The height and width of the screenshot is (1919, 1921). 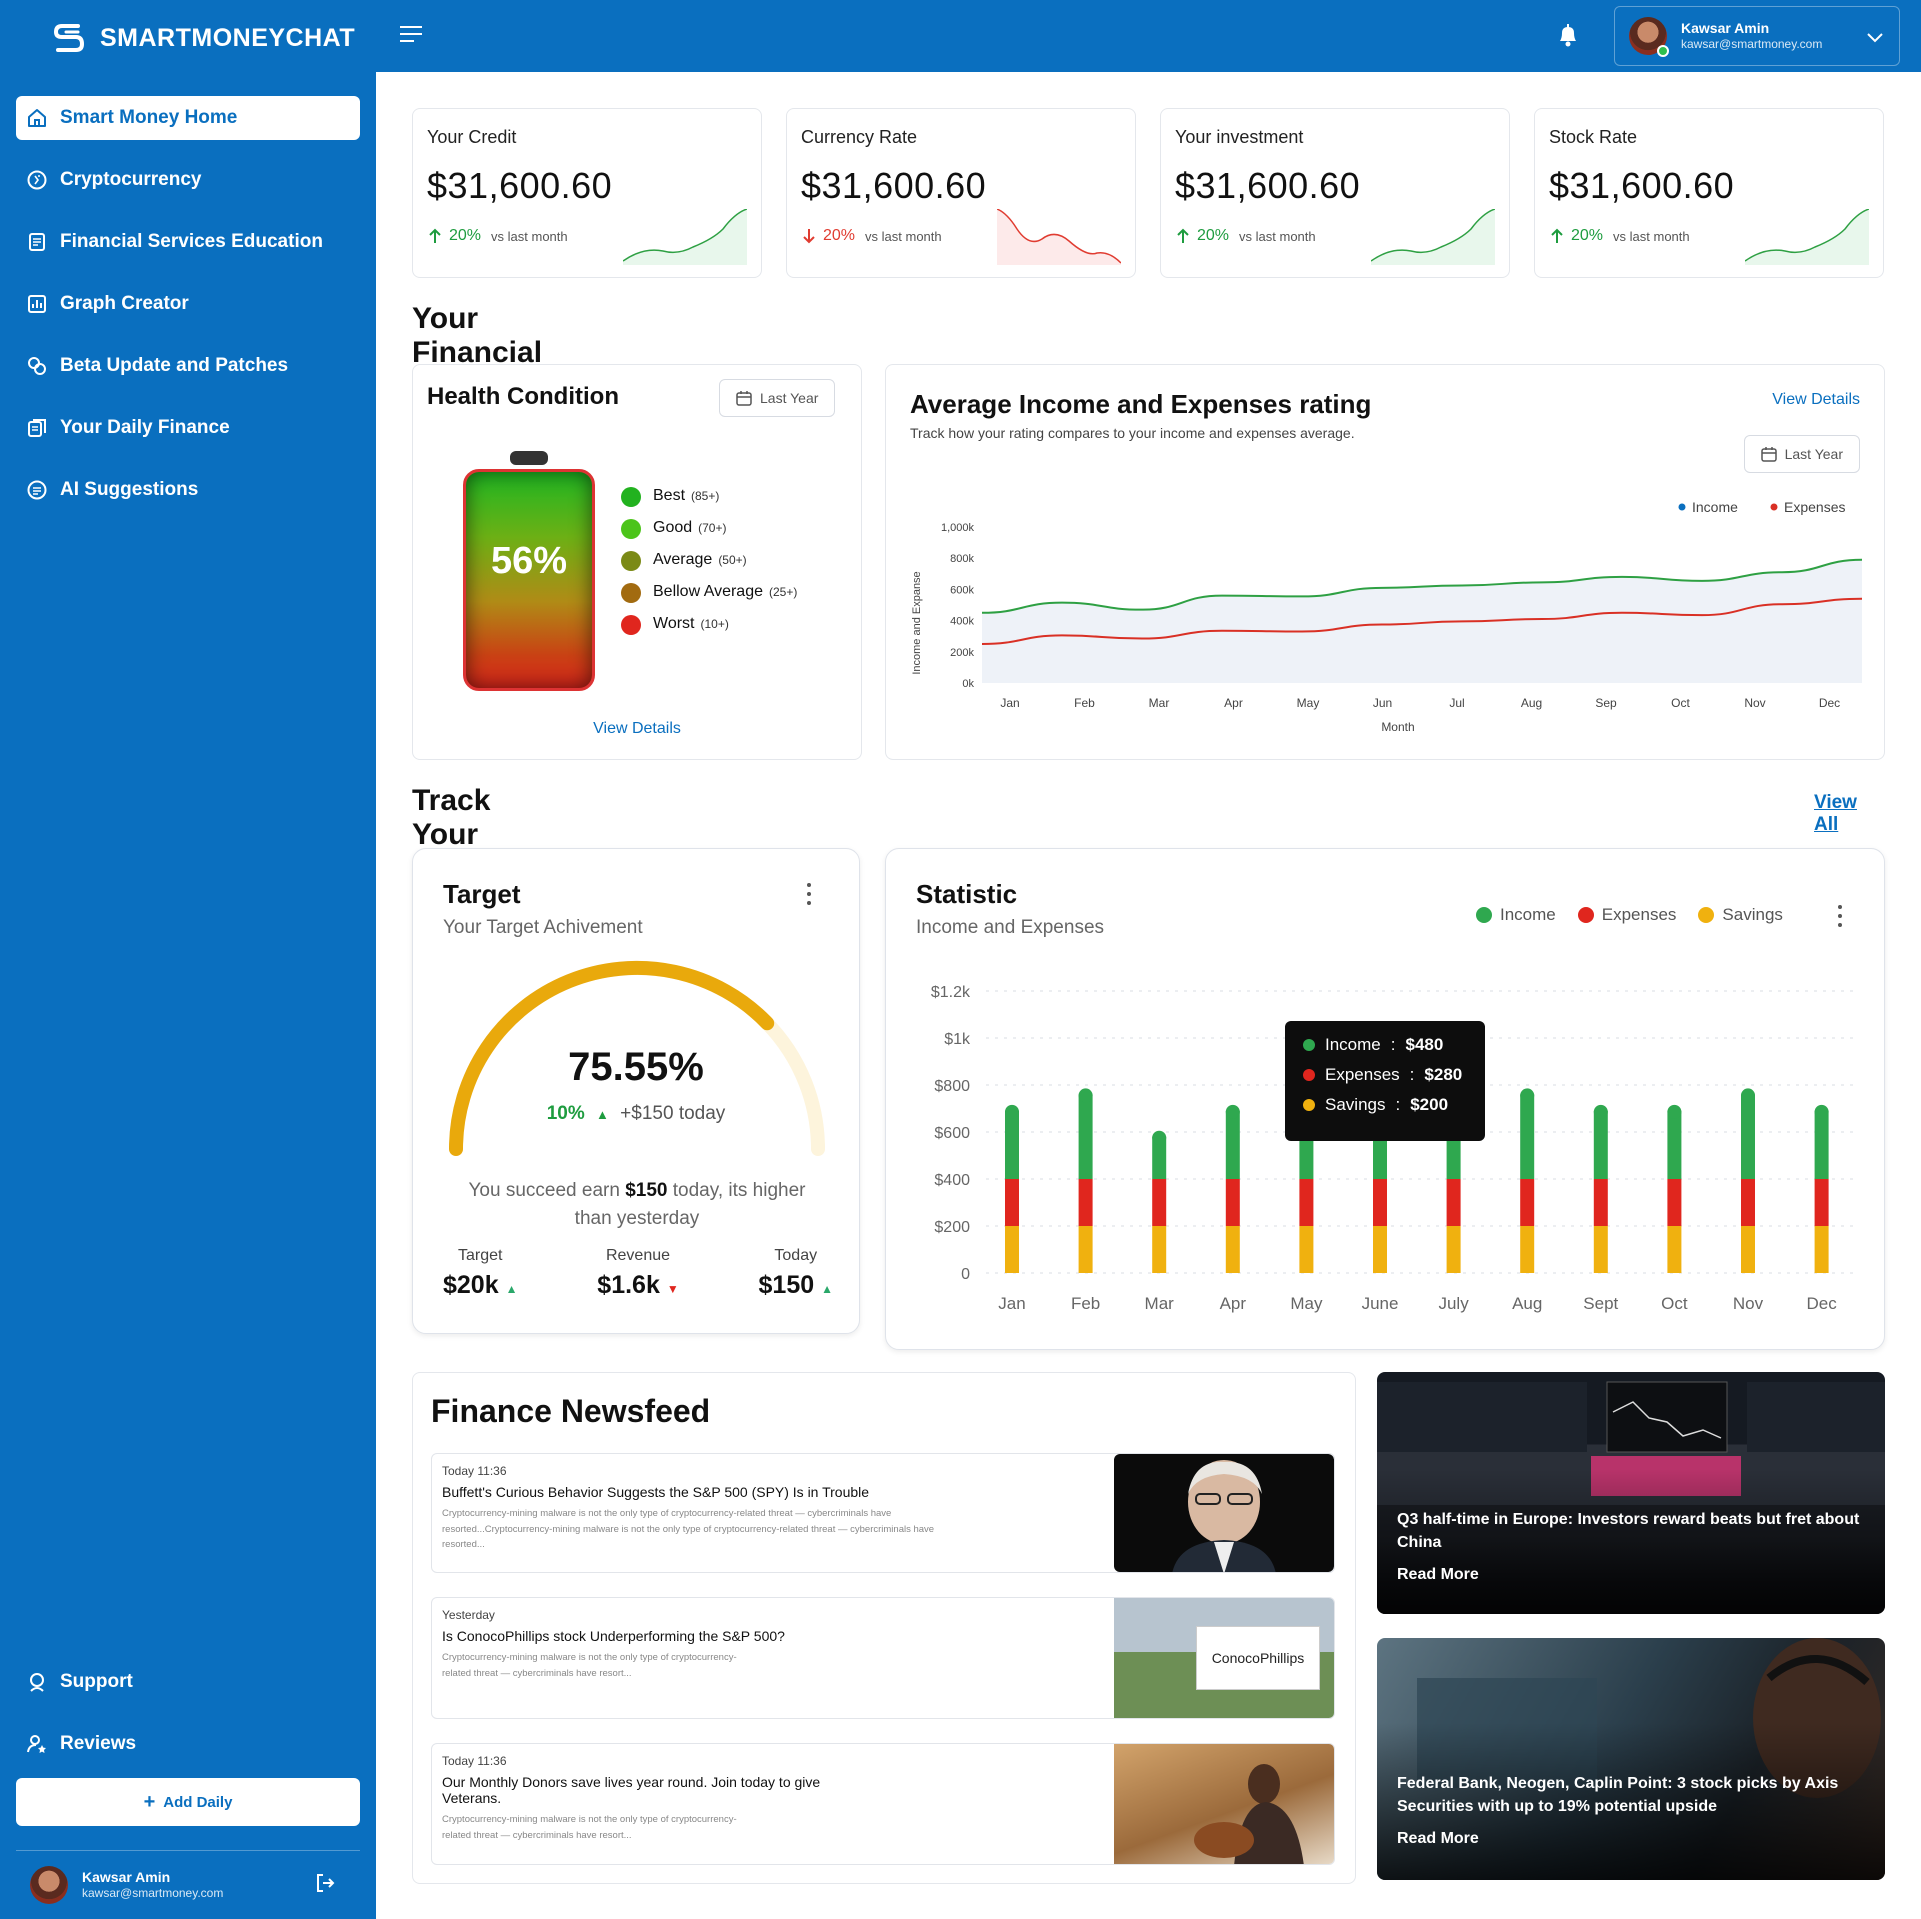 What do you see at coordinates (1531, 703) in the screenshot?
I see `x-tick-label: Aug` at bounding box center [1531, 703].